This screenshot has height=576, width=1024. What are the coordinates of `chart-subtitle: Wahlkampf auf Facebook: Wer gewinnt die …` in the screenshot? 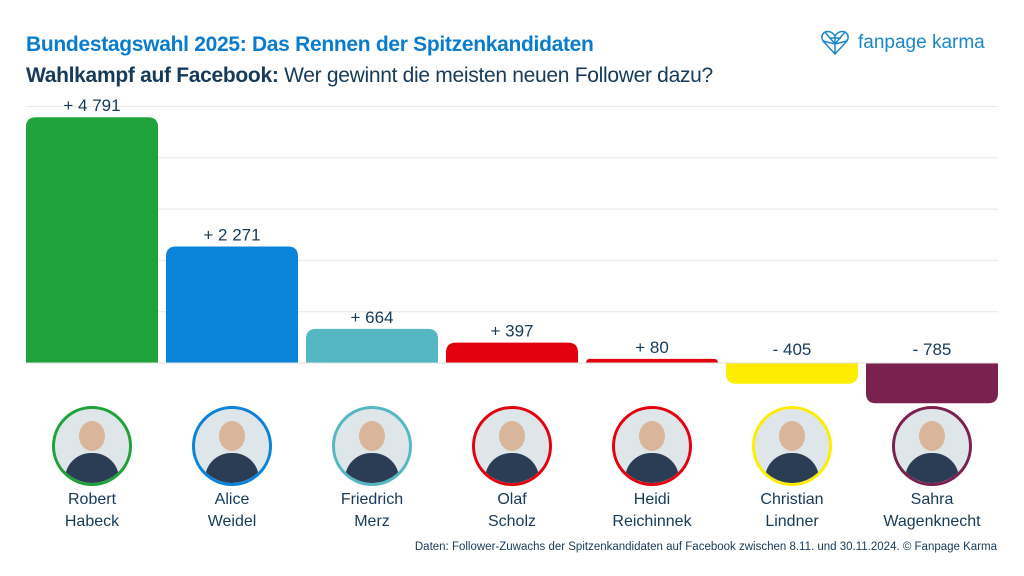 It's located at (369, 76).